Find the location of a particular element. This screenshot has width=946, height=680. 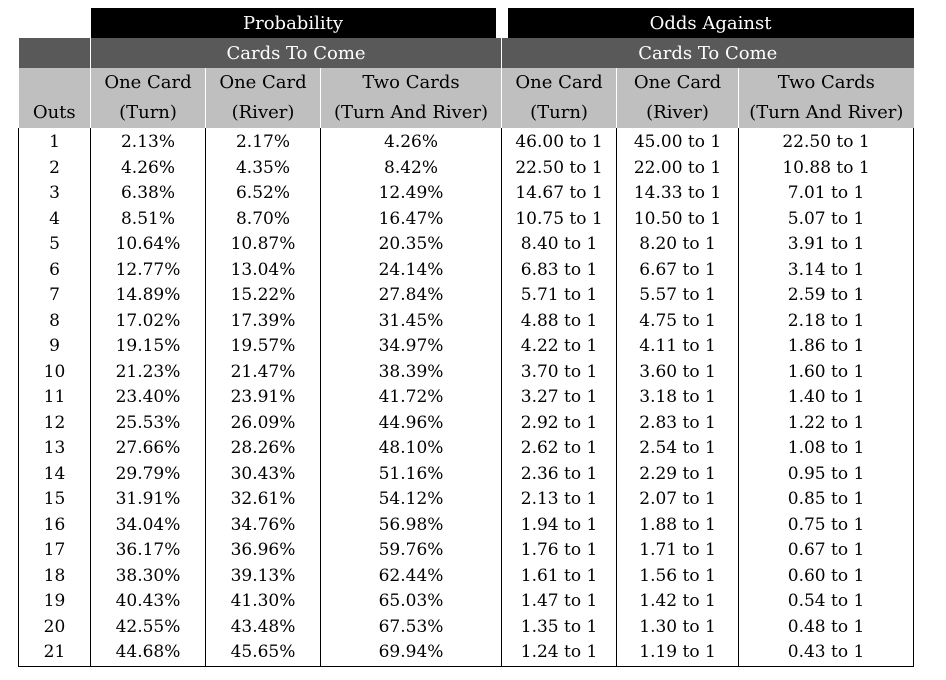

outs-cell: 4 is located at coordinates (54, 219).